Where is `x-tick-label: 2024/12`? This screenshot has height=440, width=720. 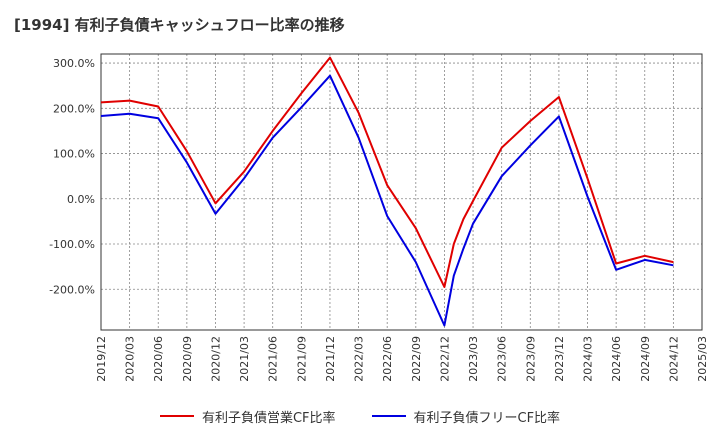
x-tick-label: 2024/12 is located at coordinates (673, 359).